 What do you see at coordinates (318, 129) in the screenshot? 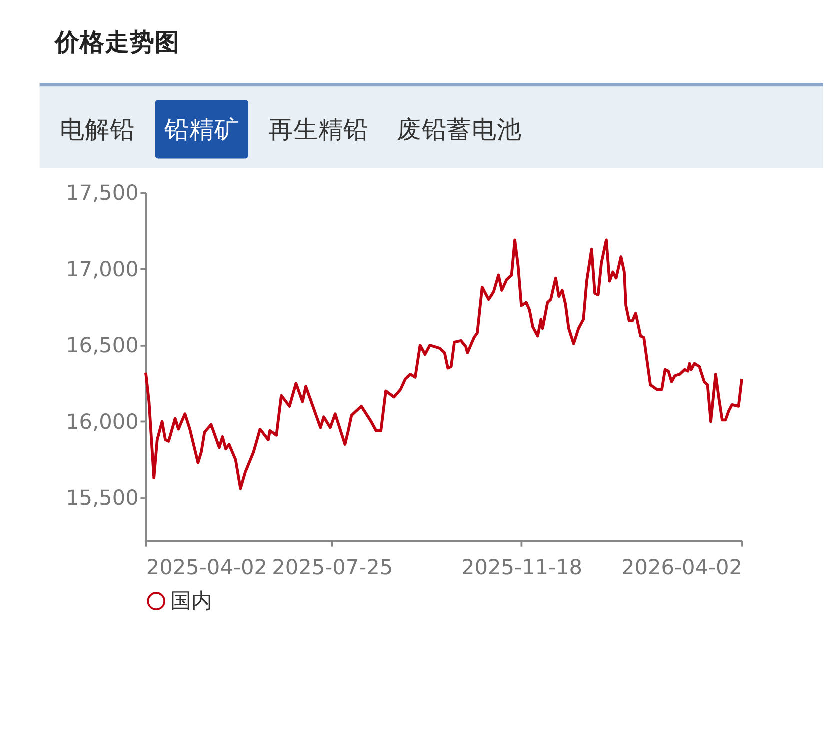
I see `text: 再生精铅` at bounding box center [318, 129].